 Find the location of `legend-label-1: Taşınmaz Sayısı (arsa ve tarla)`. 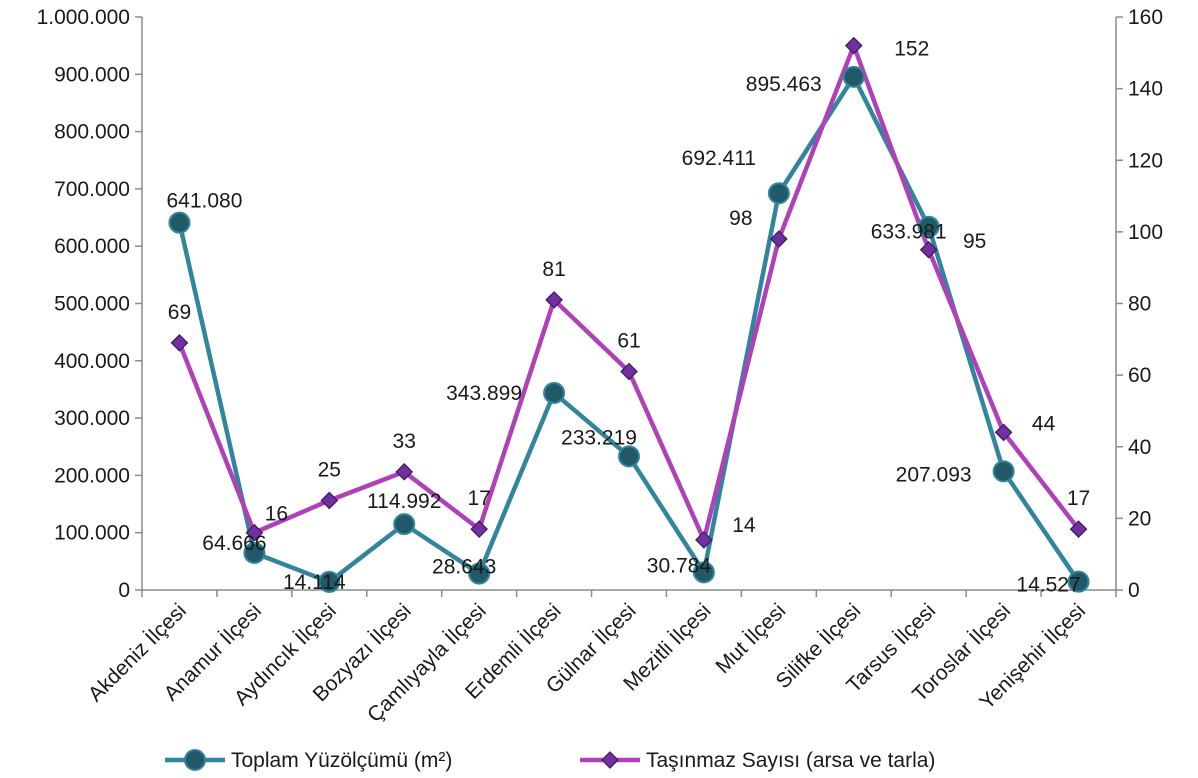

legend-label-1: Taşınmaz Sayısı (arsa ve tarla) is located at coordinates (790, 760).